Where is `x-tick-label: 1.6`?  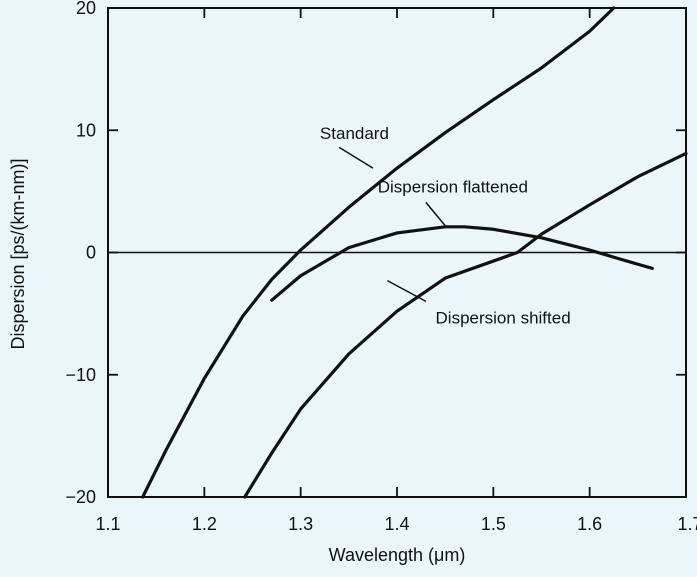 x-tick-label: 1.6 is located at coordinates (589, 524).